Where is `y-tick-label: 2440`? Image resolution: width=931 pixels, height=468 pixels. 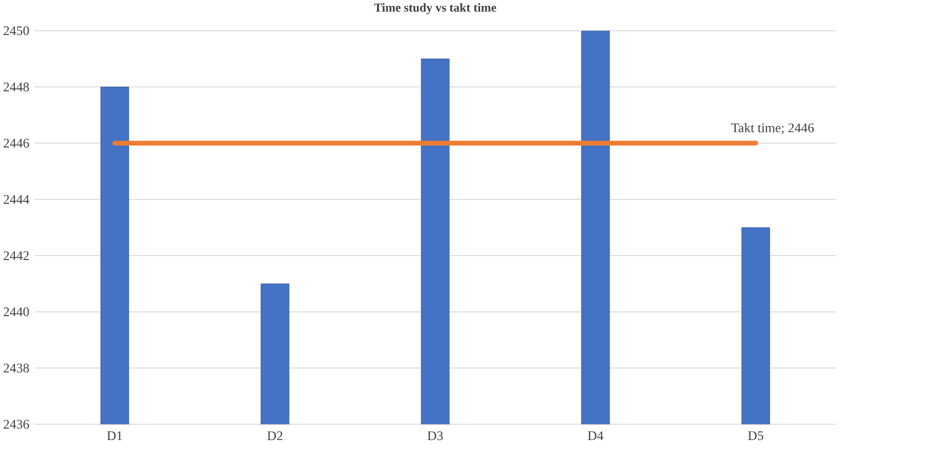
y-tick-label: 2440 is located at coordinates (16, 311).